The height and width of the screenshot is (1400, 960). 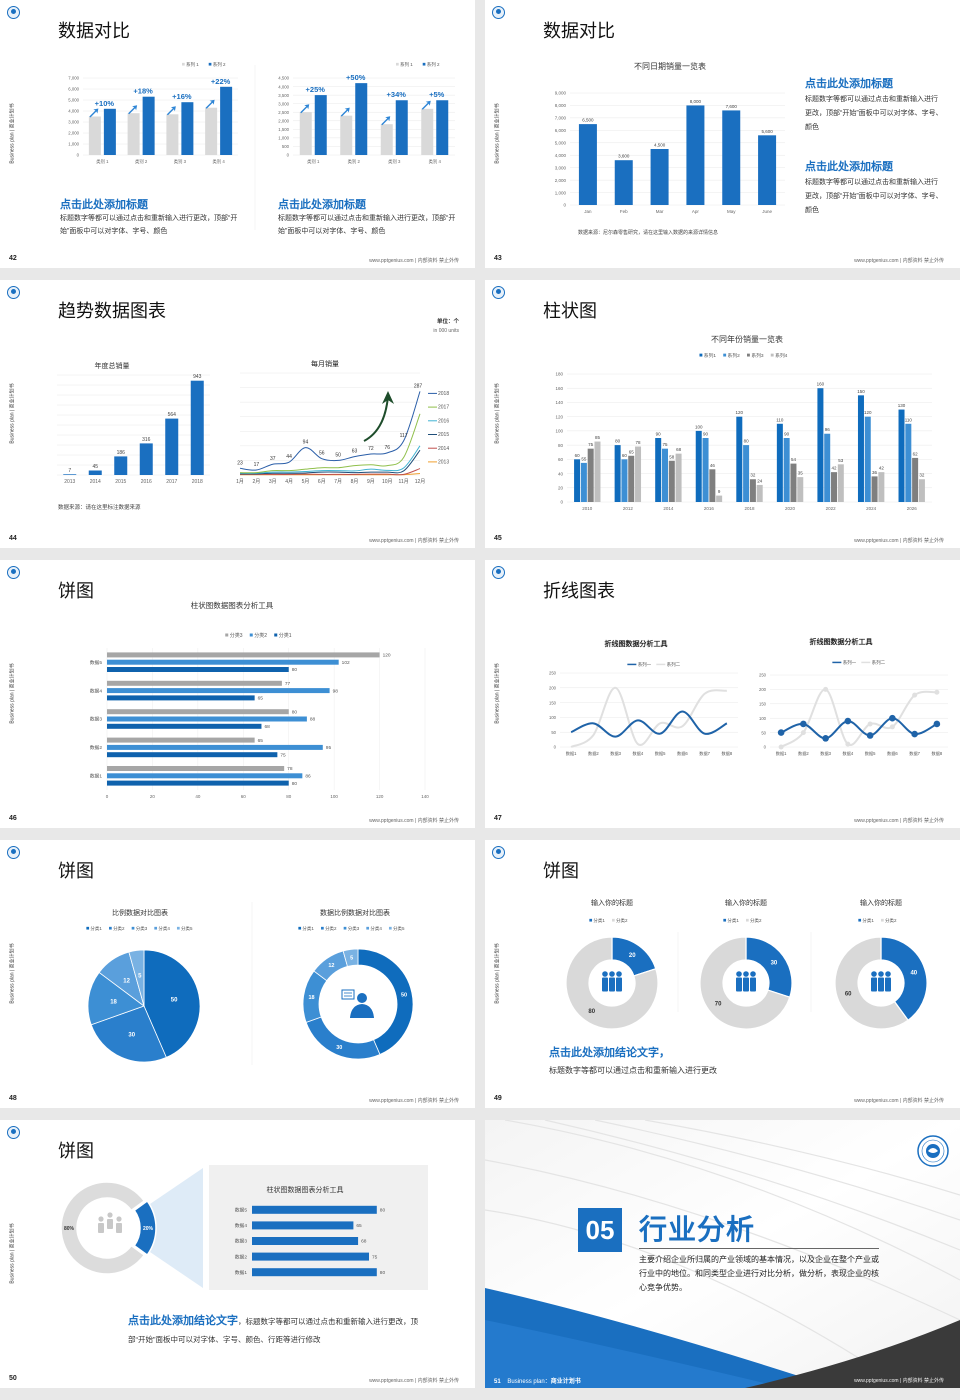 What do you see at coordinates (707, 355) in the screenshot?
I see `legend-item: 系列1` at bounding box center [707, 355].